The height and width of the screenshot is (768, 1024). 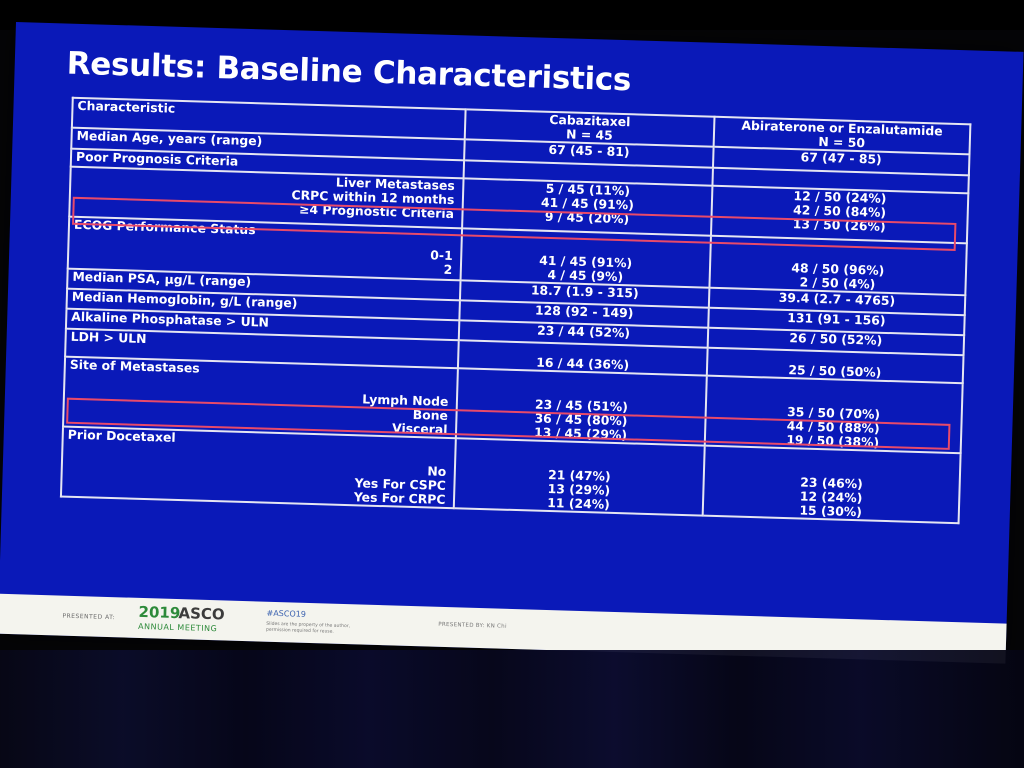 I want to click on presented-by-label: PRESENTED BY: KN Chi, so click(x=472, y=625).